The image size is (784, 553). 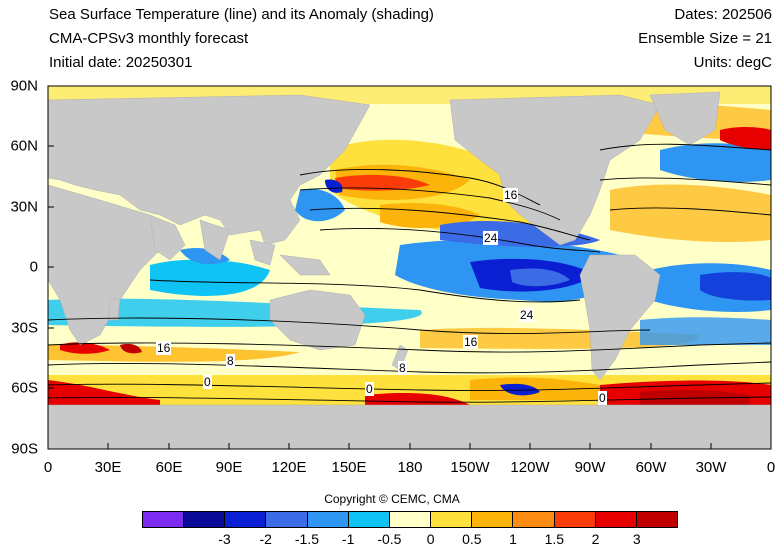 What do you see at coordinates (24, 388) in the screenshot?
I see `y-tick-label: 60S` at bounding box center [24, 388].